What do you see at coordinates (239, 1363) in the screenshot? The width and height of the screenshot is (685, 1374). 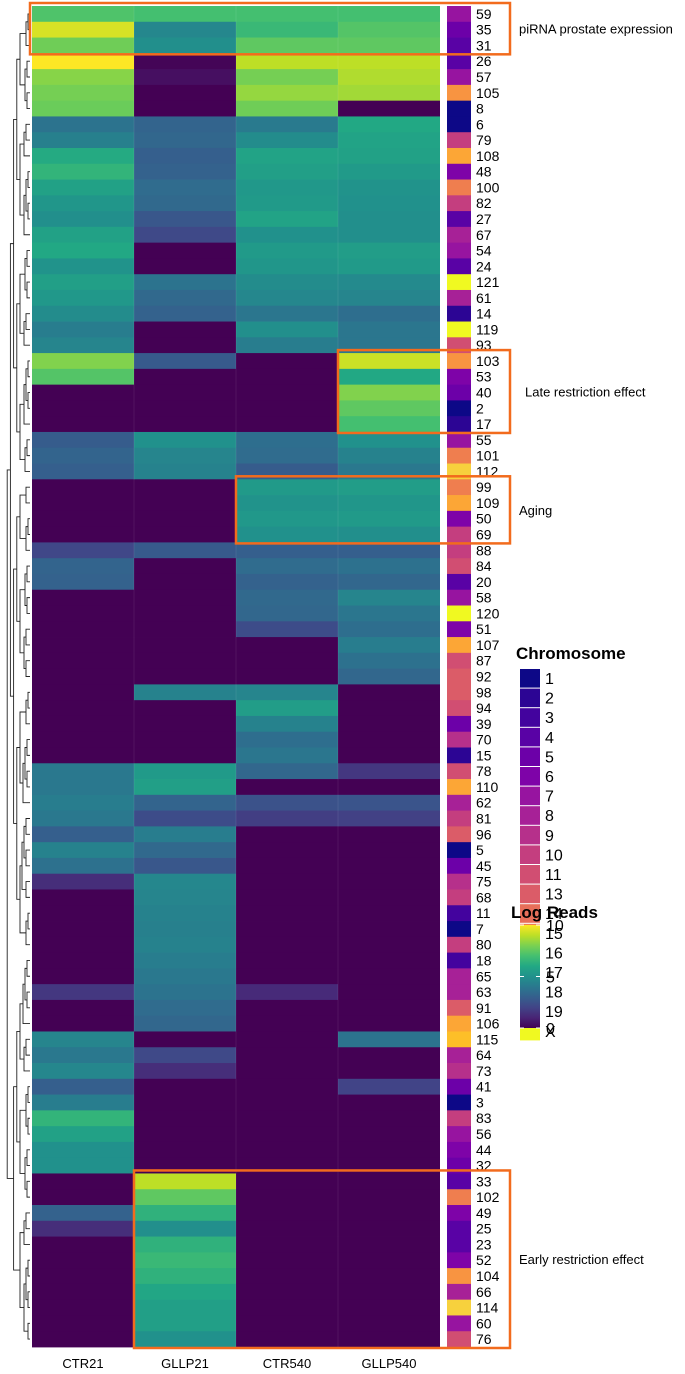 I see `column-labels: CTR21 GLLP21 CTR540 GLLP540` at bounding box center [239, 1363].